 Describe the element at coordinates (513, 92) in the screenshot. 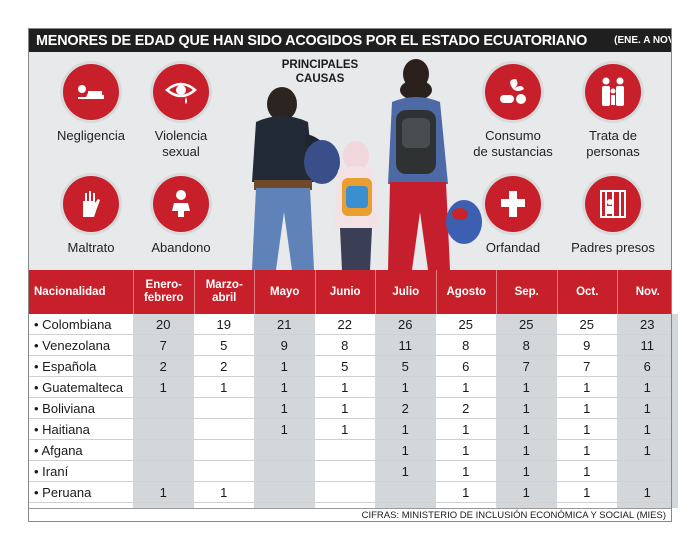

I see `pills-leaf-icon` at that location.